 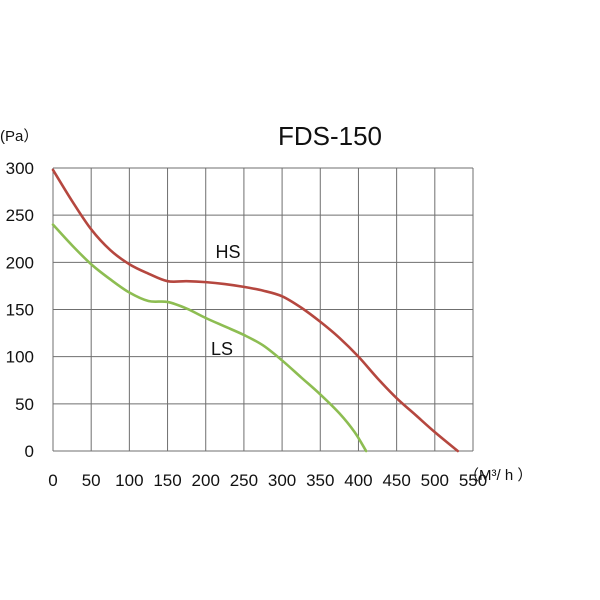 I want to click on x-tick-label: 550, so click(x=473, y=480).